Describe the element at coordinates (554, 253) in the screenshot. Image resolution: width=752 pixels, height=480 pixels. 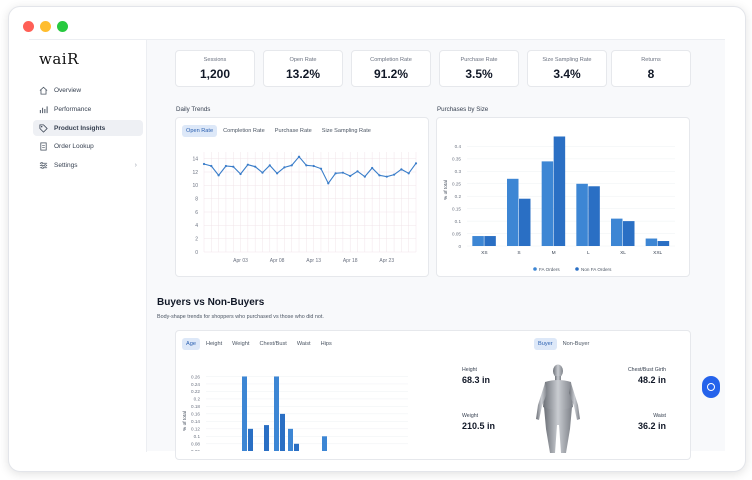
I see `x-tick-label: M` at that location.